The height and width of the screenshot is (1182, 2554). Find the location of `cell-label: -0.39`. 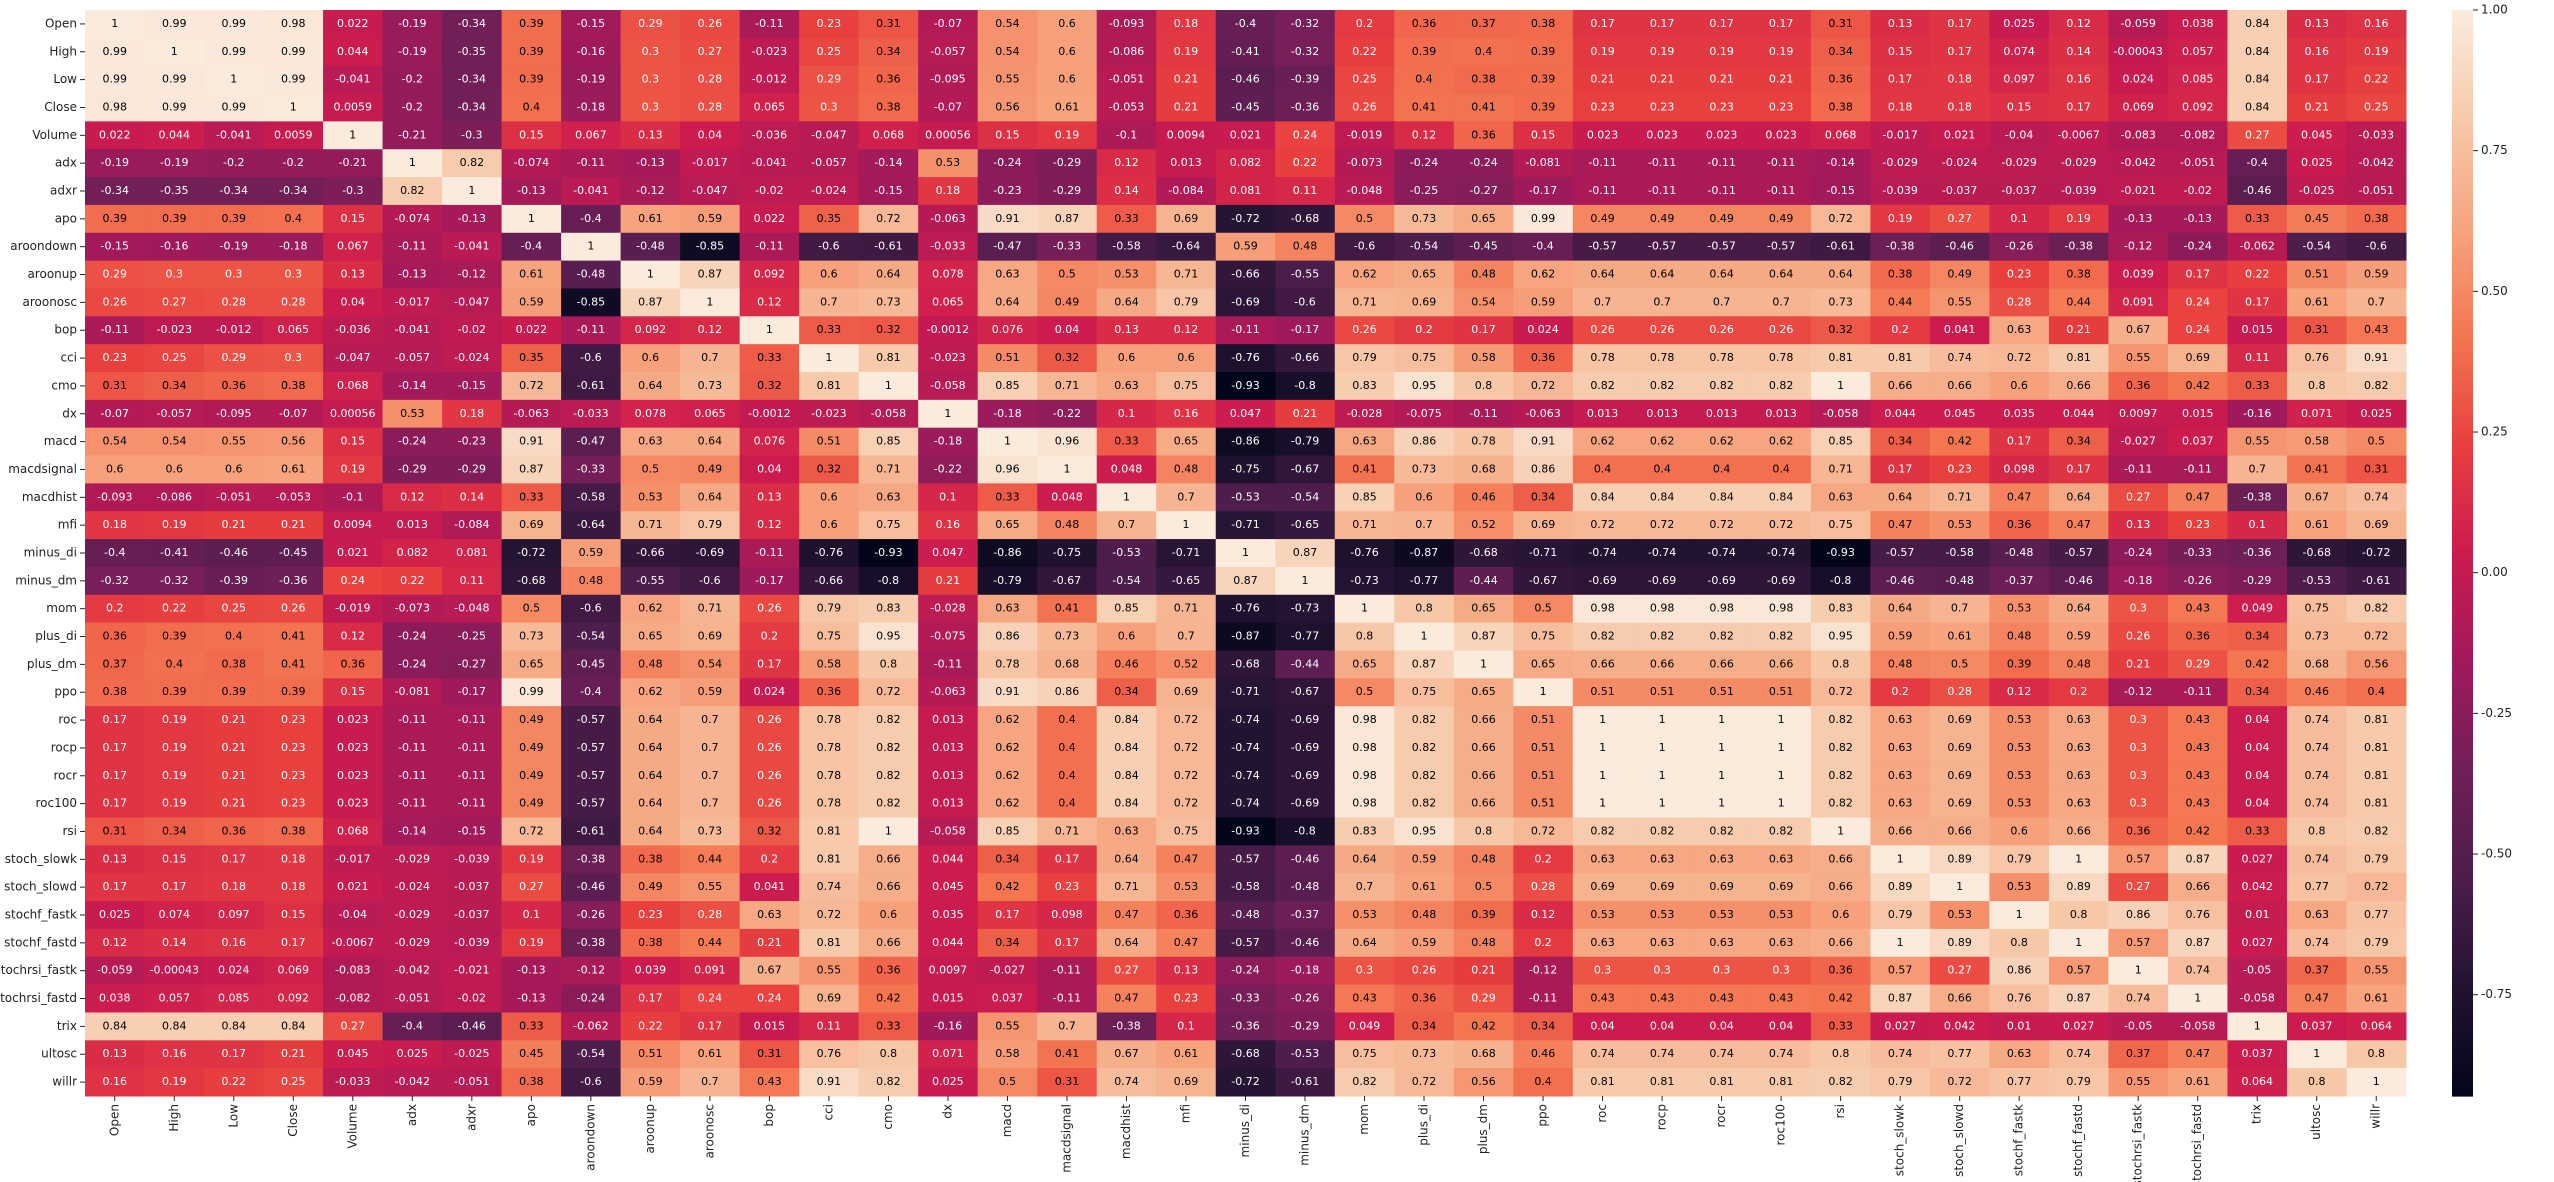

cell-label: -0.39 is located at coordinates (234, 580).